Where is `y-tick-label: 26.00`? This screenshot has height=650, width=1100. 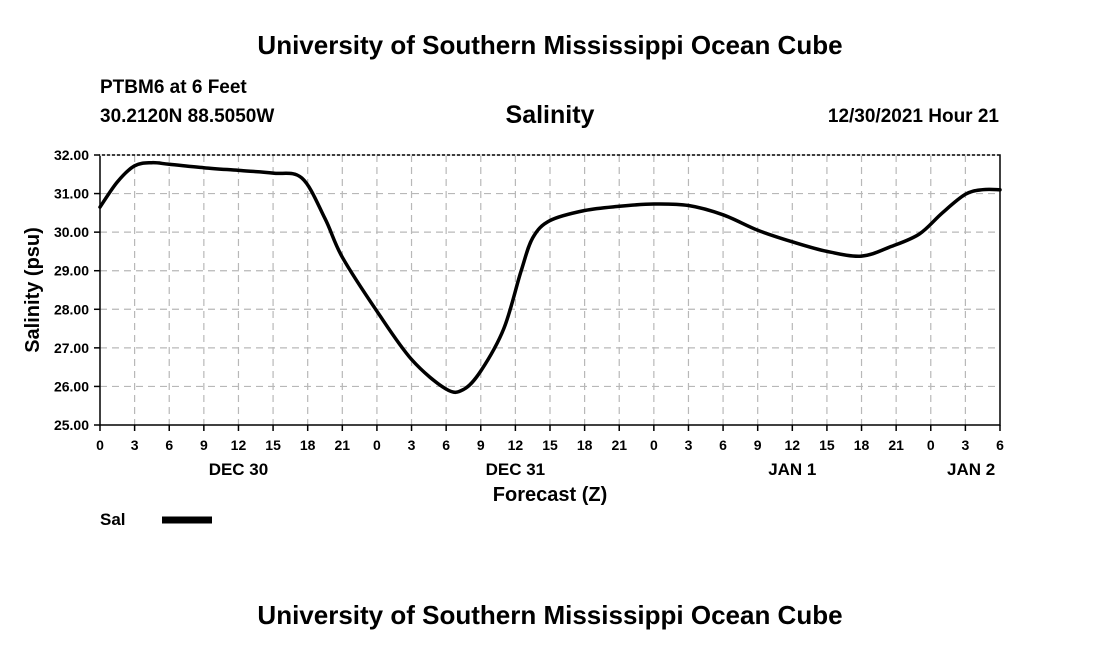
y-tick-label: 26.00 is located at coordinates (71, 386).